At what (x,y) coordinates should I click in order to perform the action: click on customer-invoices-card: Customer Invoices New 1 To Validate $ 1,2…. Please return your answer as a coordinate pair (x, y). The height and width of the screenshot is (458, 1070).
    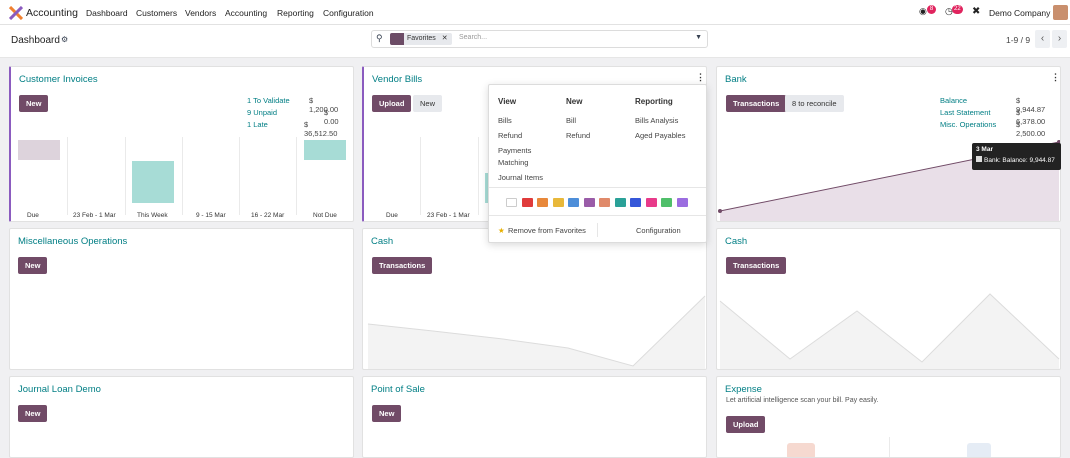
    Looking at the image, I should click on (181, 144).